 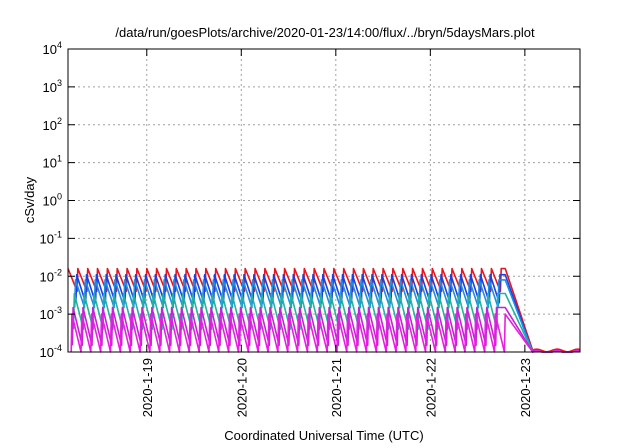 I want to click on y-tick-label: 10³, so click(x=52, y=86).